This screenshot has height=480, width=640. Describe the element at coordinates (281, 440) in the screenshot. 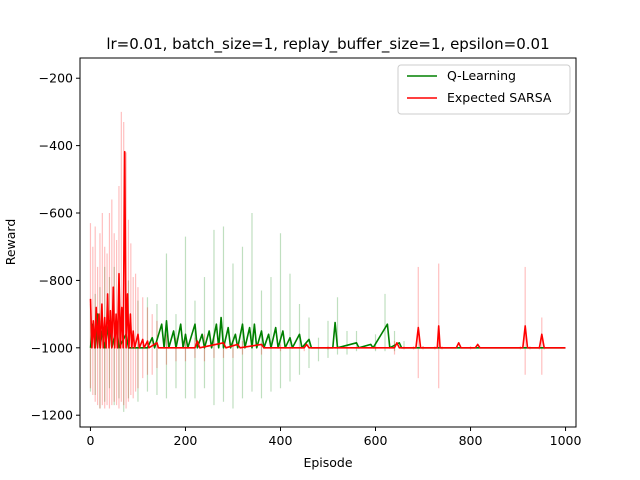

I see `x-tick-label: 400` at that location.